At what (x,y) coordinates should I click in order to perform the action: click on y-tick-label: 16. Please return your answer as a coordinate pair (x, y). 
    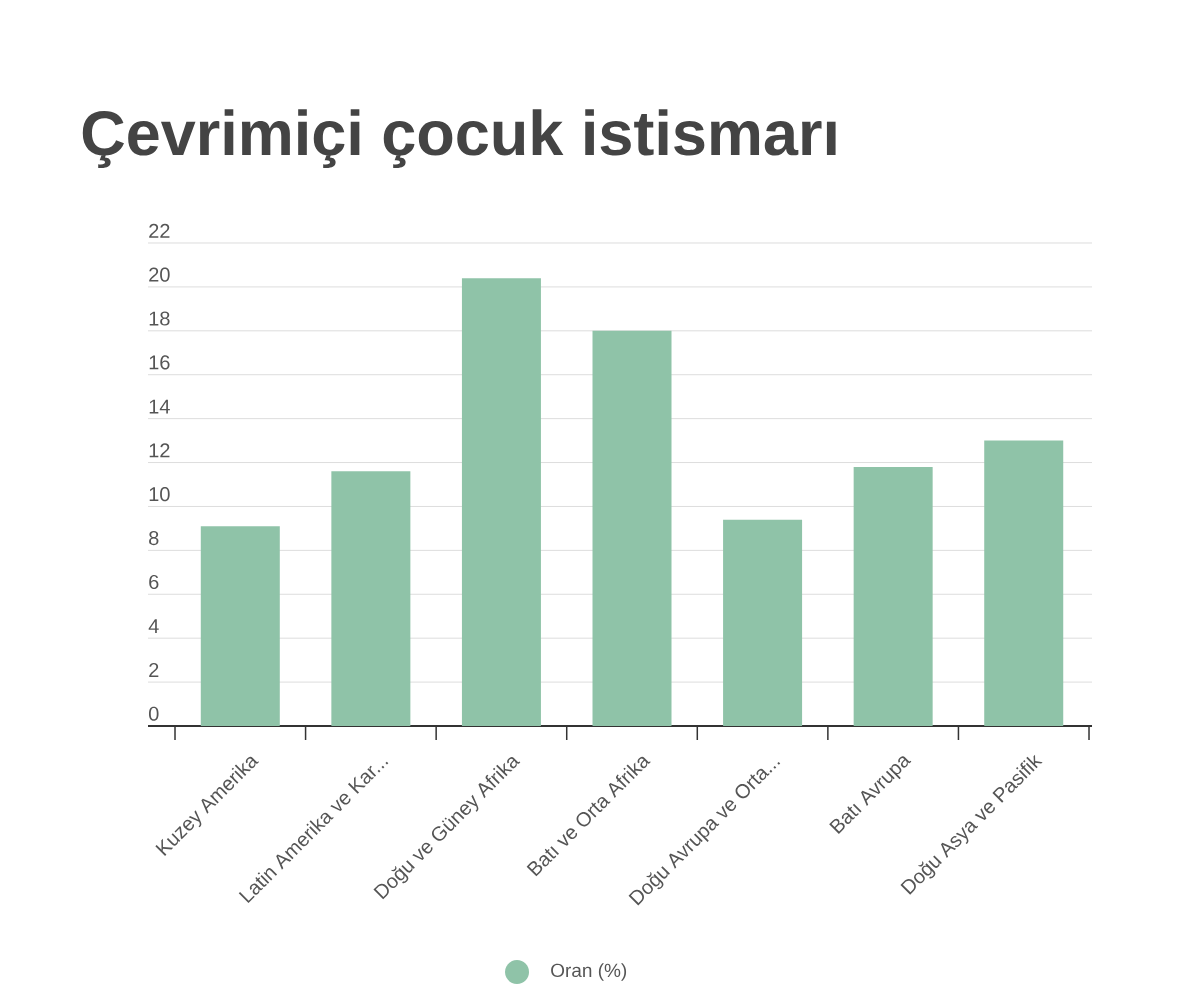
    Looking at the image, I should click on (159, 362).